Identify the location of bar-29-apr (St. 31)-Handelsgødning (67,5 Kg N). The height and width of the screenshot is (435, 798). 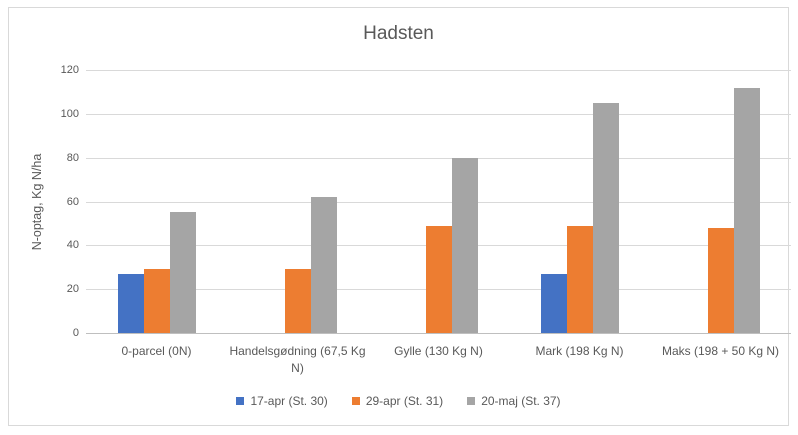
(297, 301).